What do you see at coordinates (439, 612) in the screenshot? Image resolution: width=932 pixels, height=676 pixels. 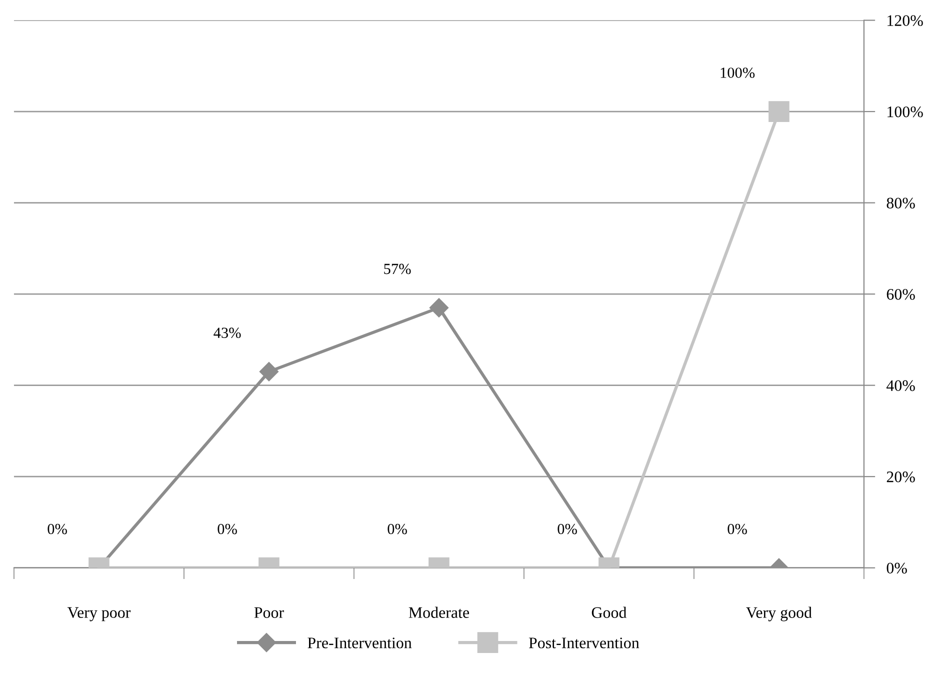 I see `x-tick-label: Moderate` at bounding box center [439, 612].